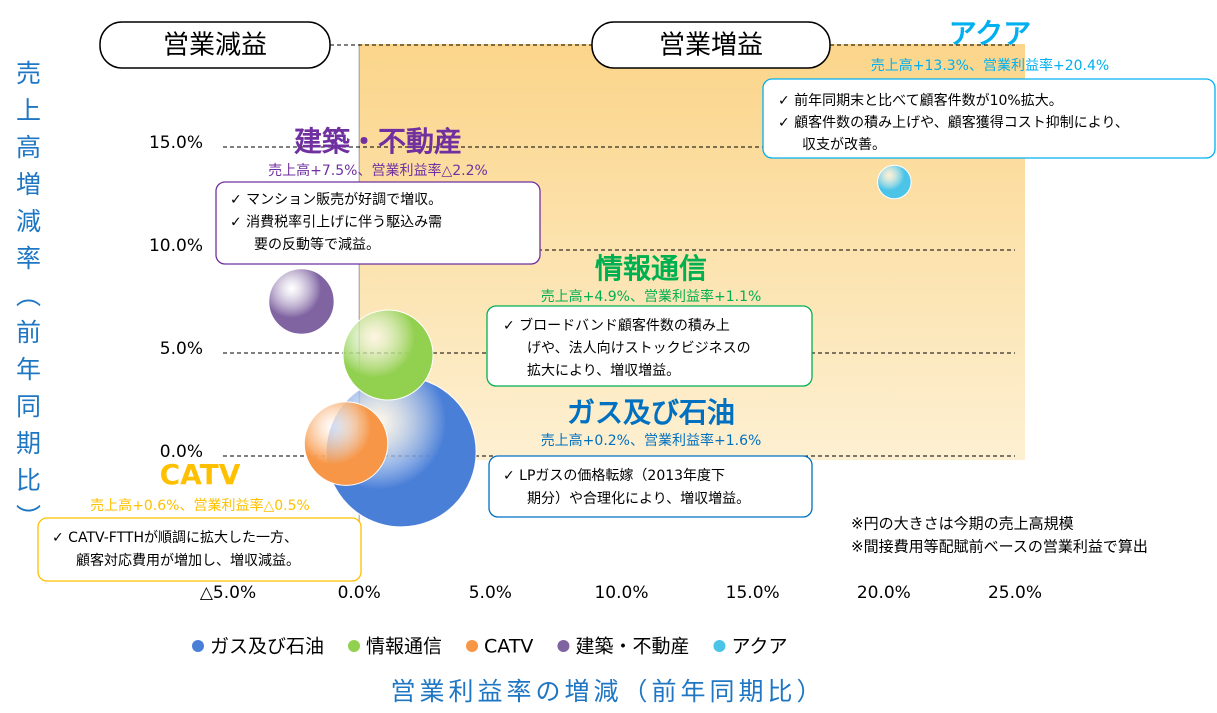 The height and width of the screenshot is (713, 1217). What do you see at coordinates (999, 547) in the screenshot?
I see `footnote: ※間接費用等配賦前ベースの営業利益で算出` at bounding box center [999, 547].